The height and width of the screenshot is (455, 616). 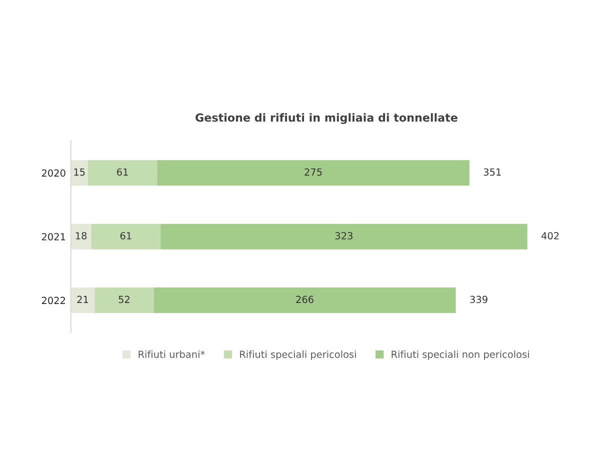 I want to click on y-tick-label: 2020, so click(x=54, y=173).